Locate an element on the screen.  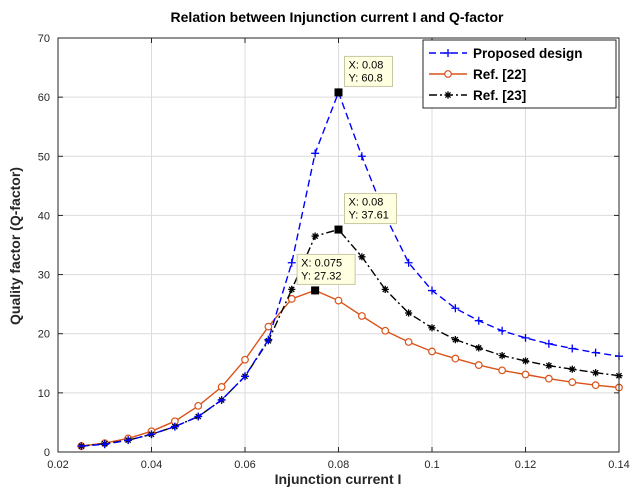
datatip-y-label: Y: 37.61 is located at coordinates (369, 216).